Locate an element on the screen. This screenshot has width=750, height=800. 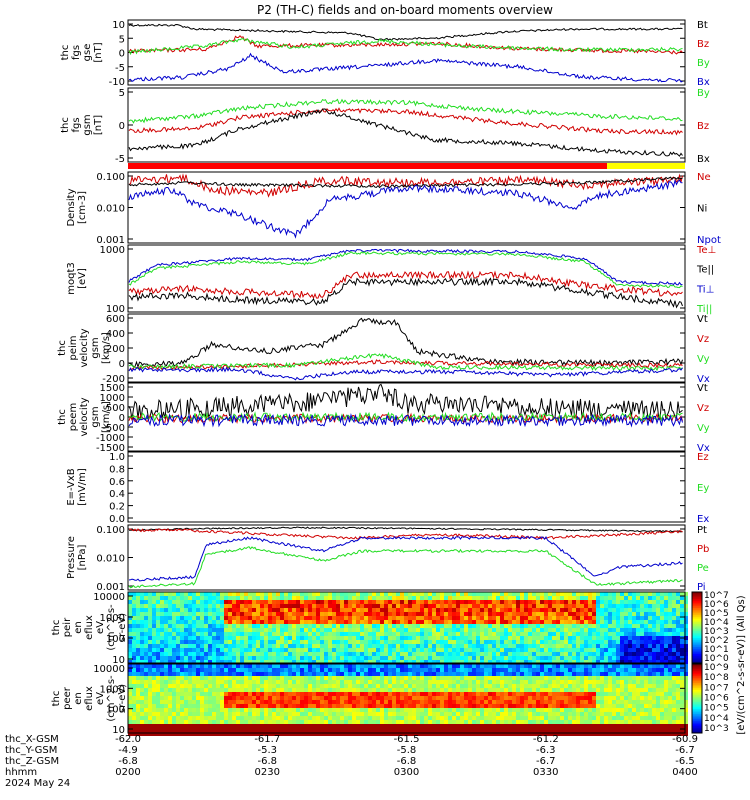
legend-pressure-2: Pe is located at coordinates (703, 568).